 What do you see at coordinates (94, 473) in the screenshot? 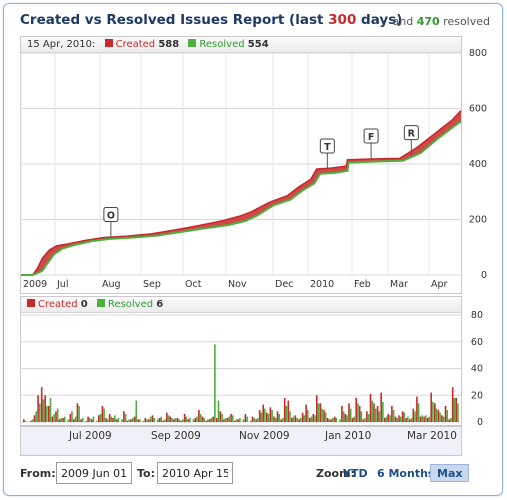
I see `from-date-input` at bounding box center [94, 473].